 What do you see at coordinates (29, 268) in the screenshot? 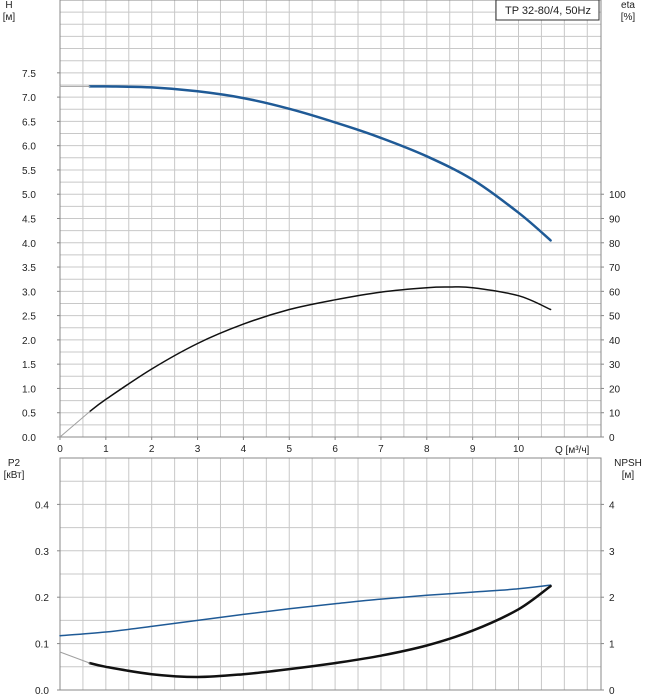
I see `h-tick-label: 3.5` at bounding box center [29, 268].